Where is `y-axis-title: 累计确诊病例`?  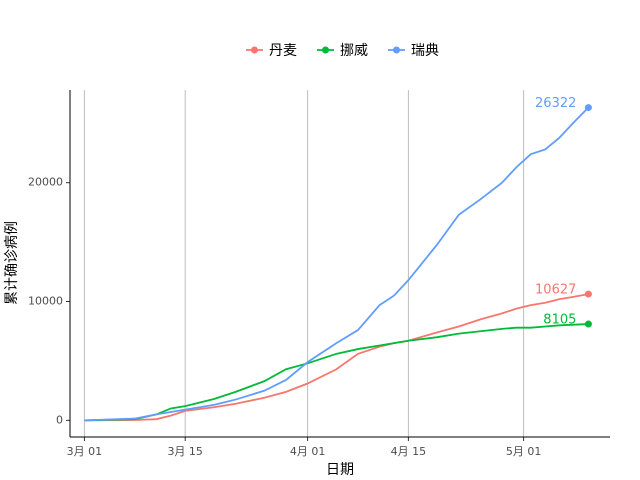 y-axis-title: 累计确诊病例 is located at coordinates (12, 263).